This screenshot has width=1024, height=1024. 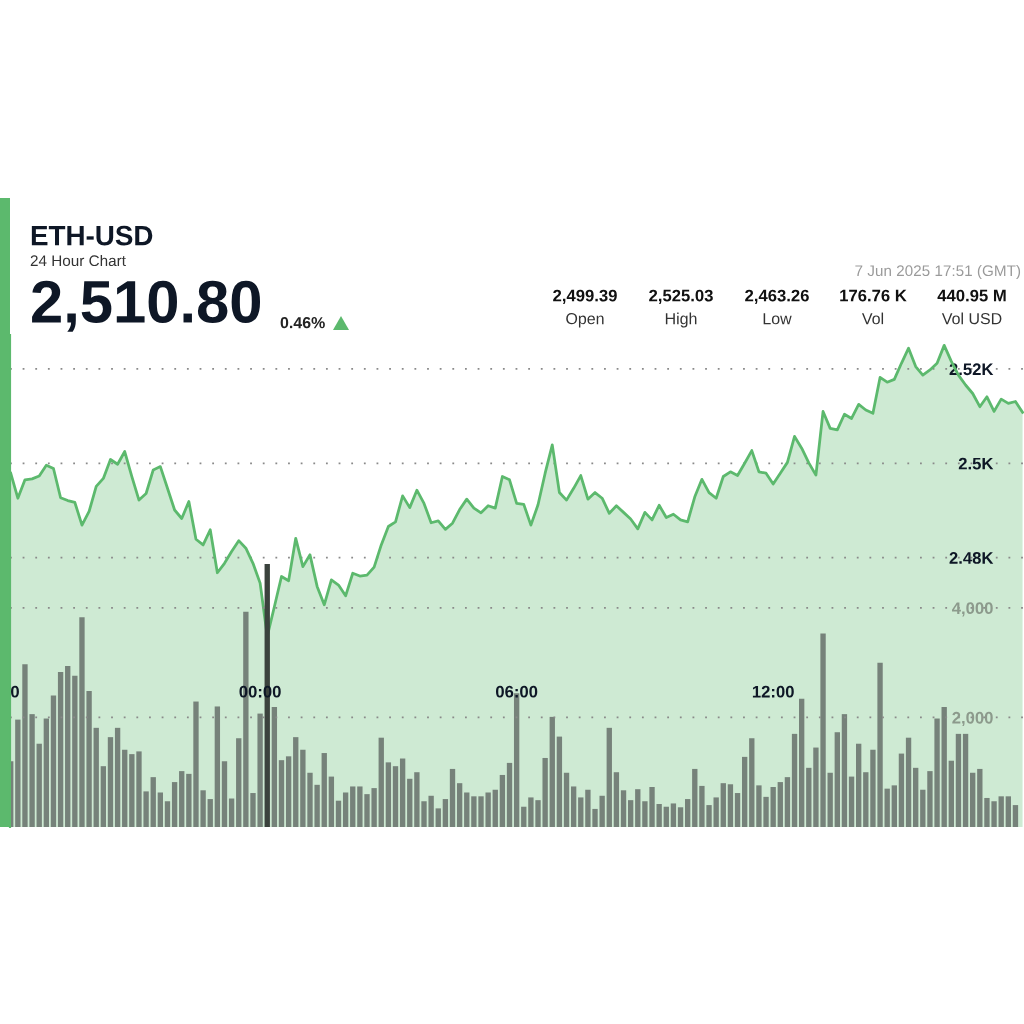 What do you see at coordinates (976, 463) in the screenshot?
I see `y-tick-label: 2.5K` at bounding box center [976, 463].